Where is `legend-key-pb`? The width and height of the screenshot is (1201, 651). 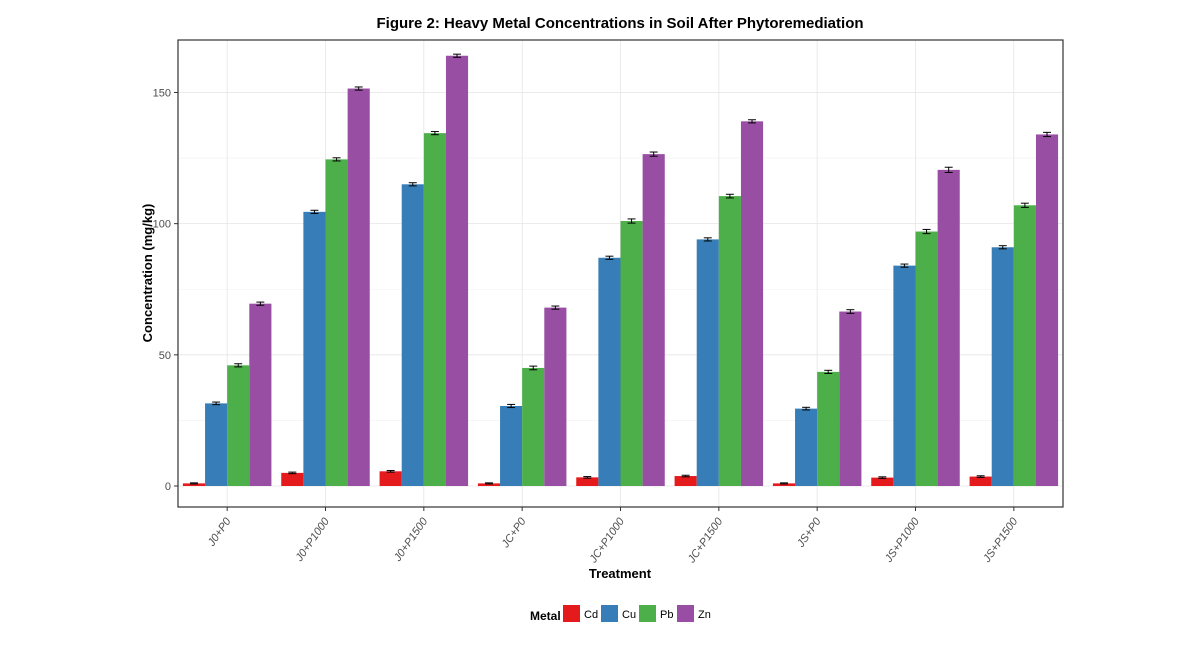 legend-key-pb is located at coordinates (647, 613).